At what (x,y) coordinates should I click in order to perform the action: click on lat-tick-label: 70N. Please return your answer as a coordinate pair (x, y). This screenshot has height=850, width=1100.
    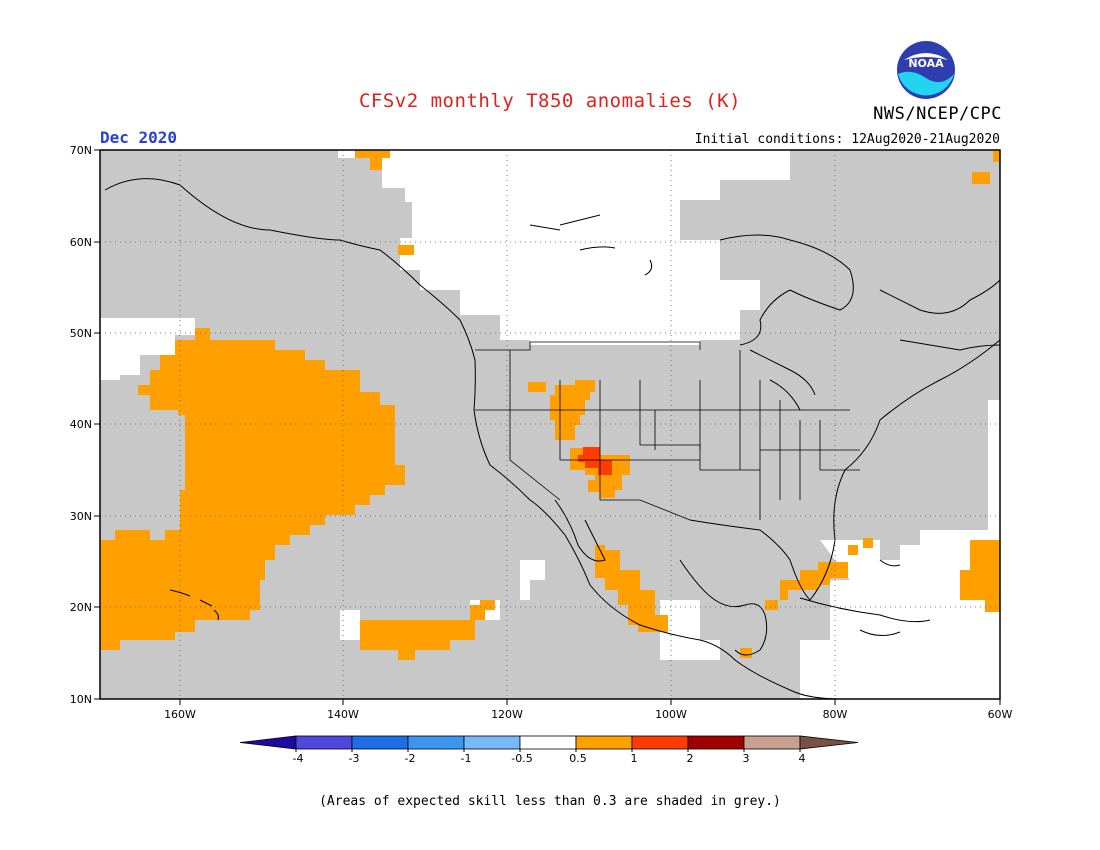
    Looking at the image, I should click on (81, 150).